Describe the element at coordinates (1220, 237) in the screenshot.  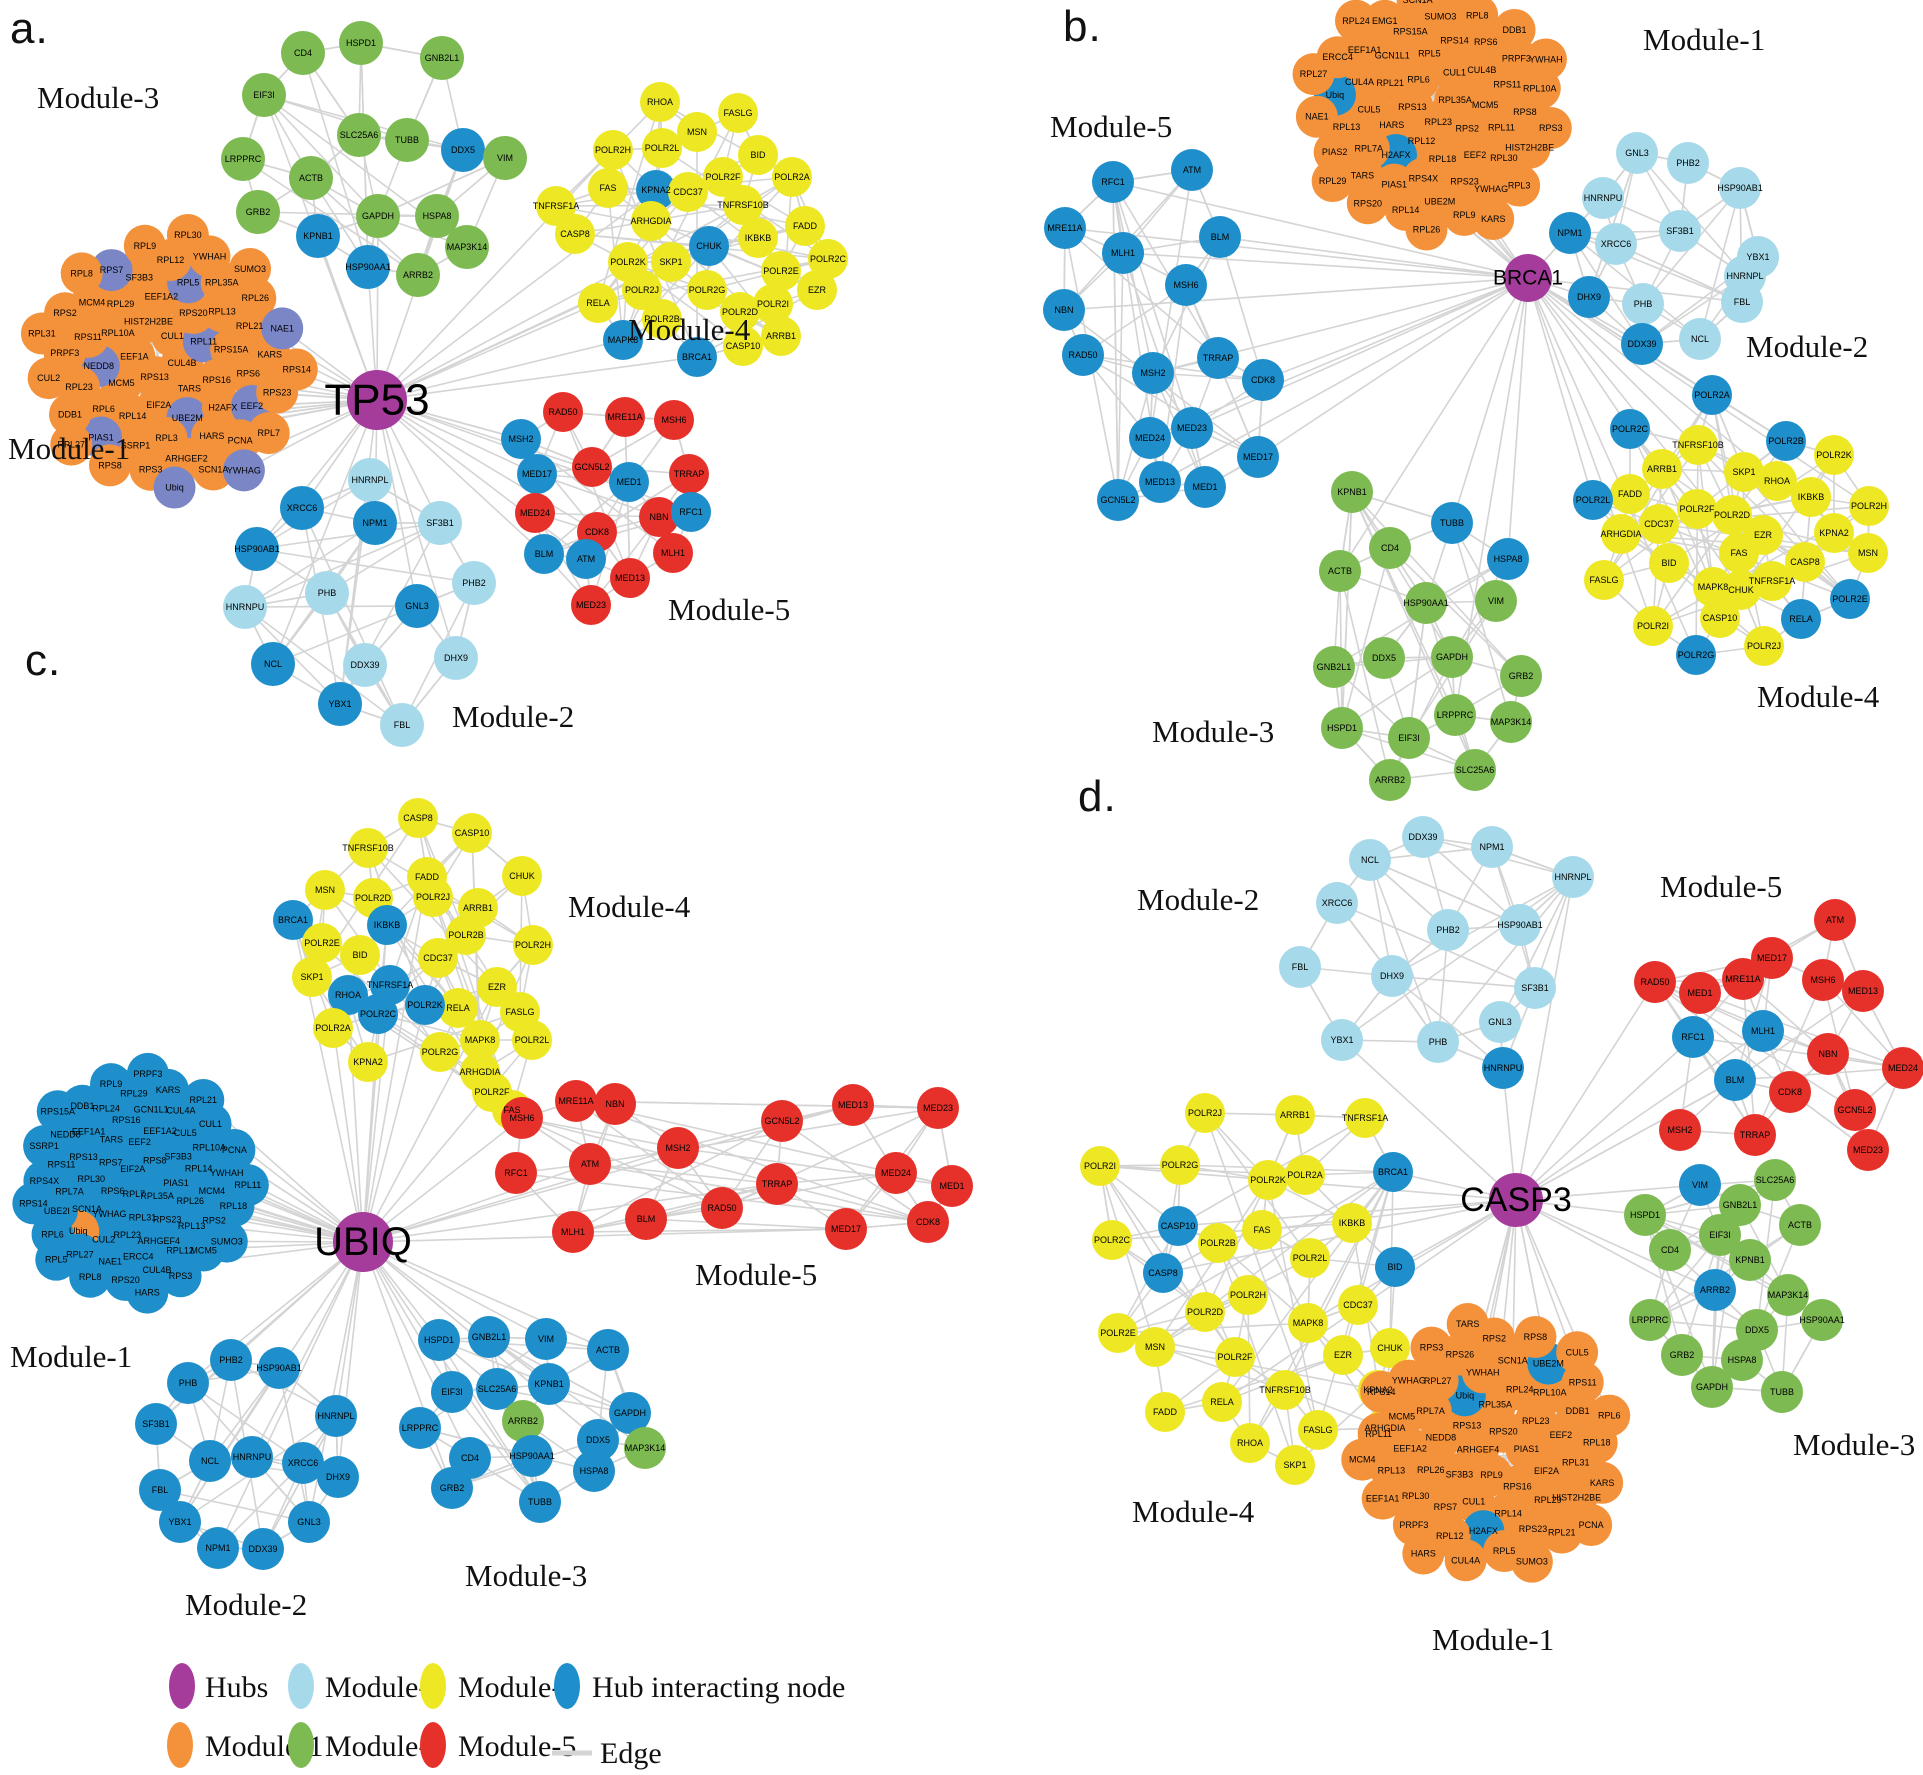
I see `node-blm` at that location.